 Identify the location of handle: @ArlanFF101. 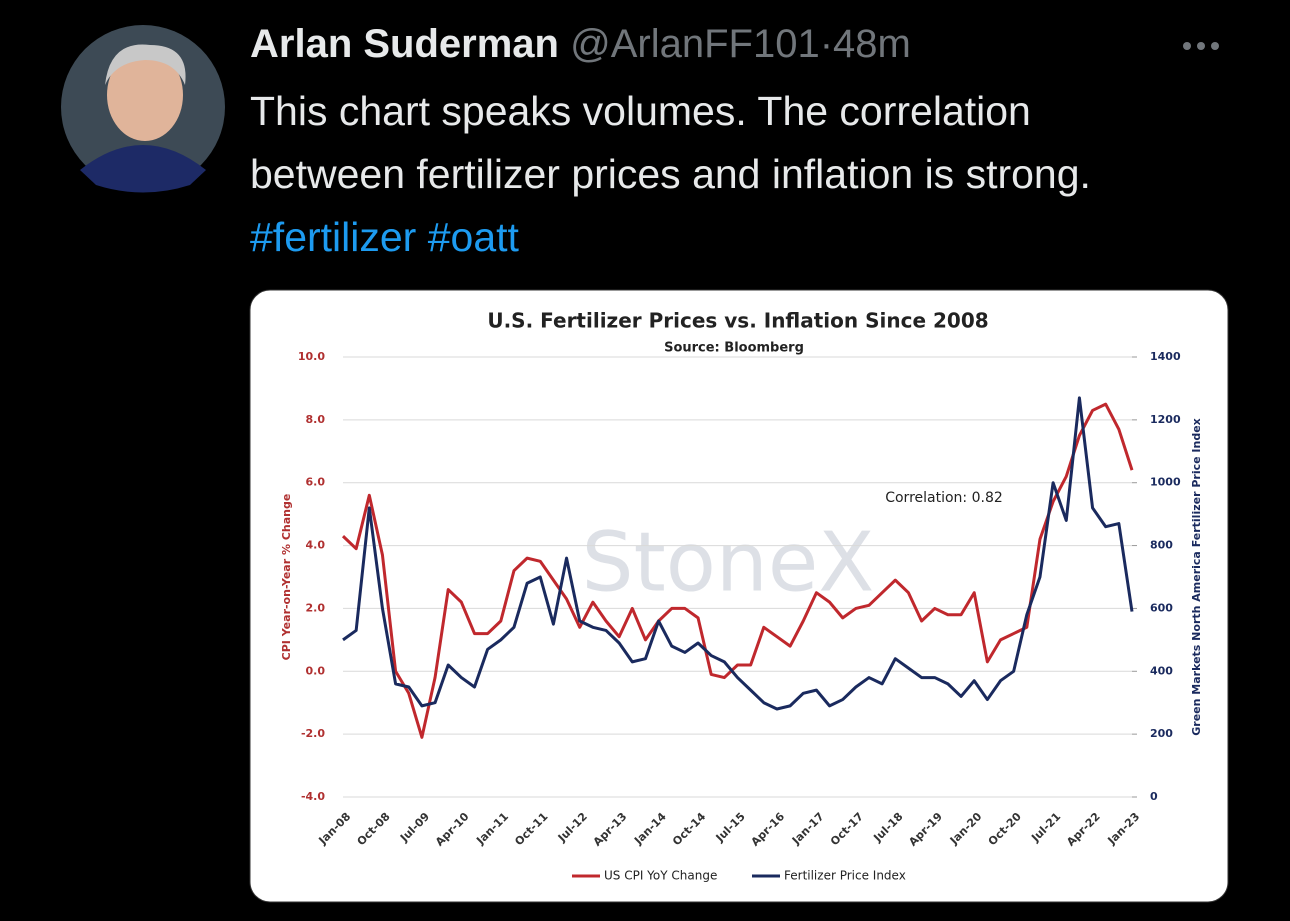
(695, 44).